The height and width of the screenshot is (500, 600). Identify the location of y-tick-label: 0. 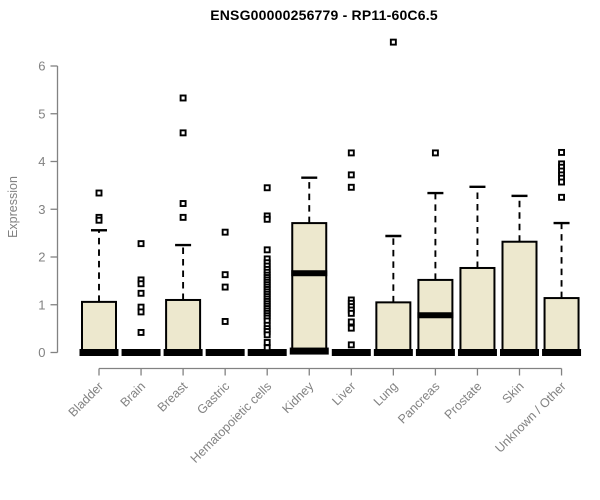
(41, 352).